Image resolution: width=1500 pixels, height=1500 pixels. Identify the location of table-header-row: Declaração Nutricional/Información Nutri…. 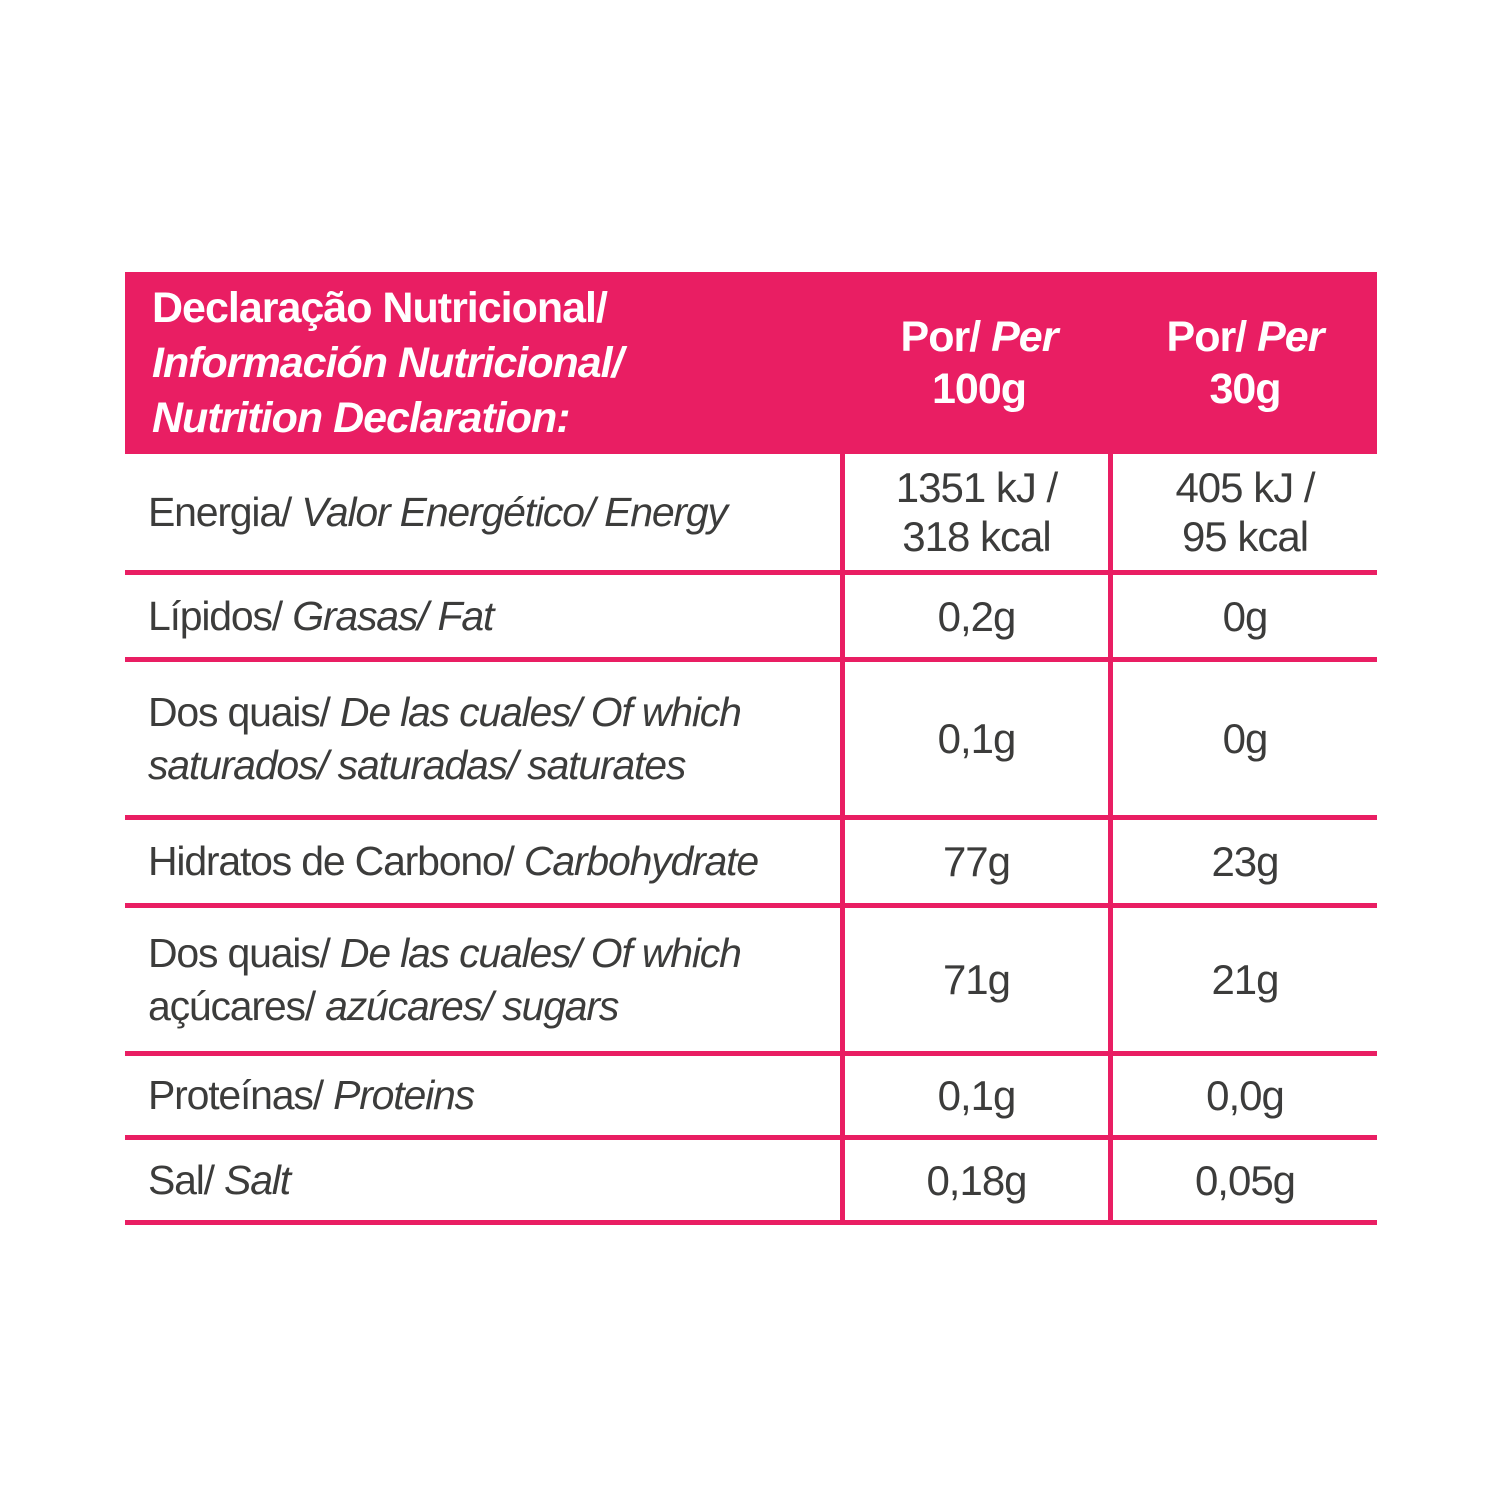
(751, 363).